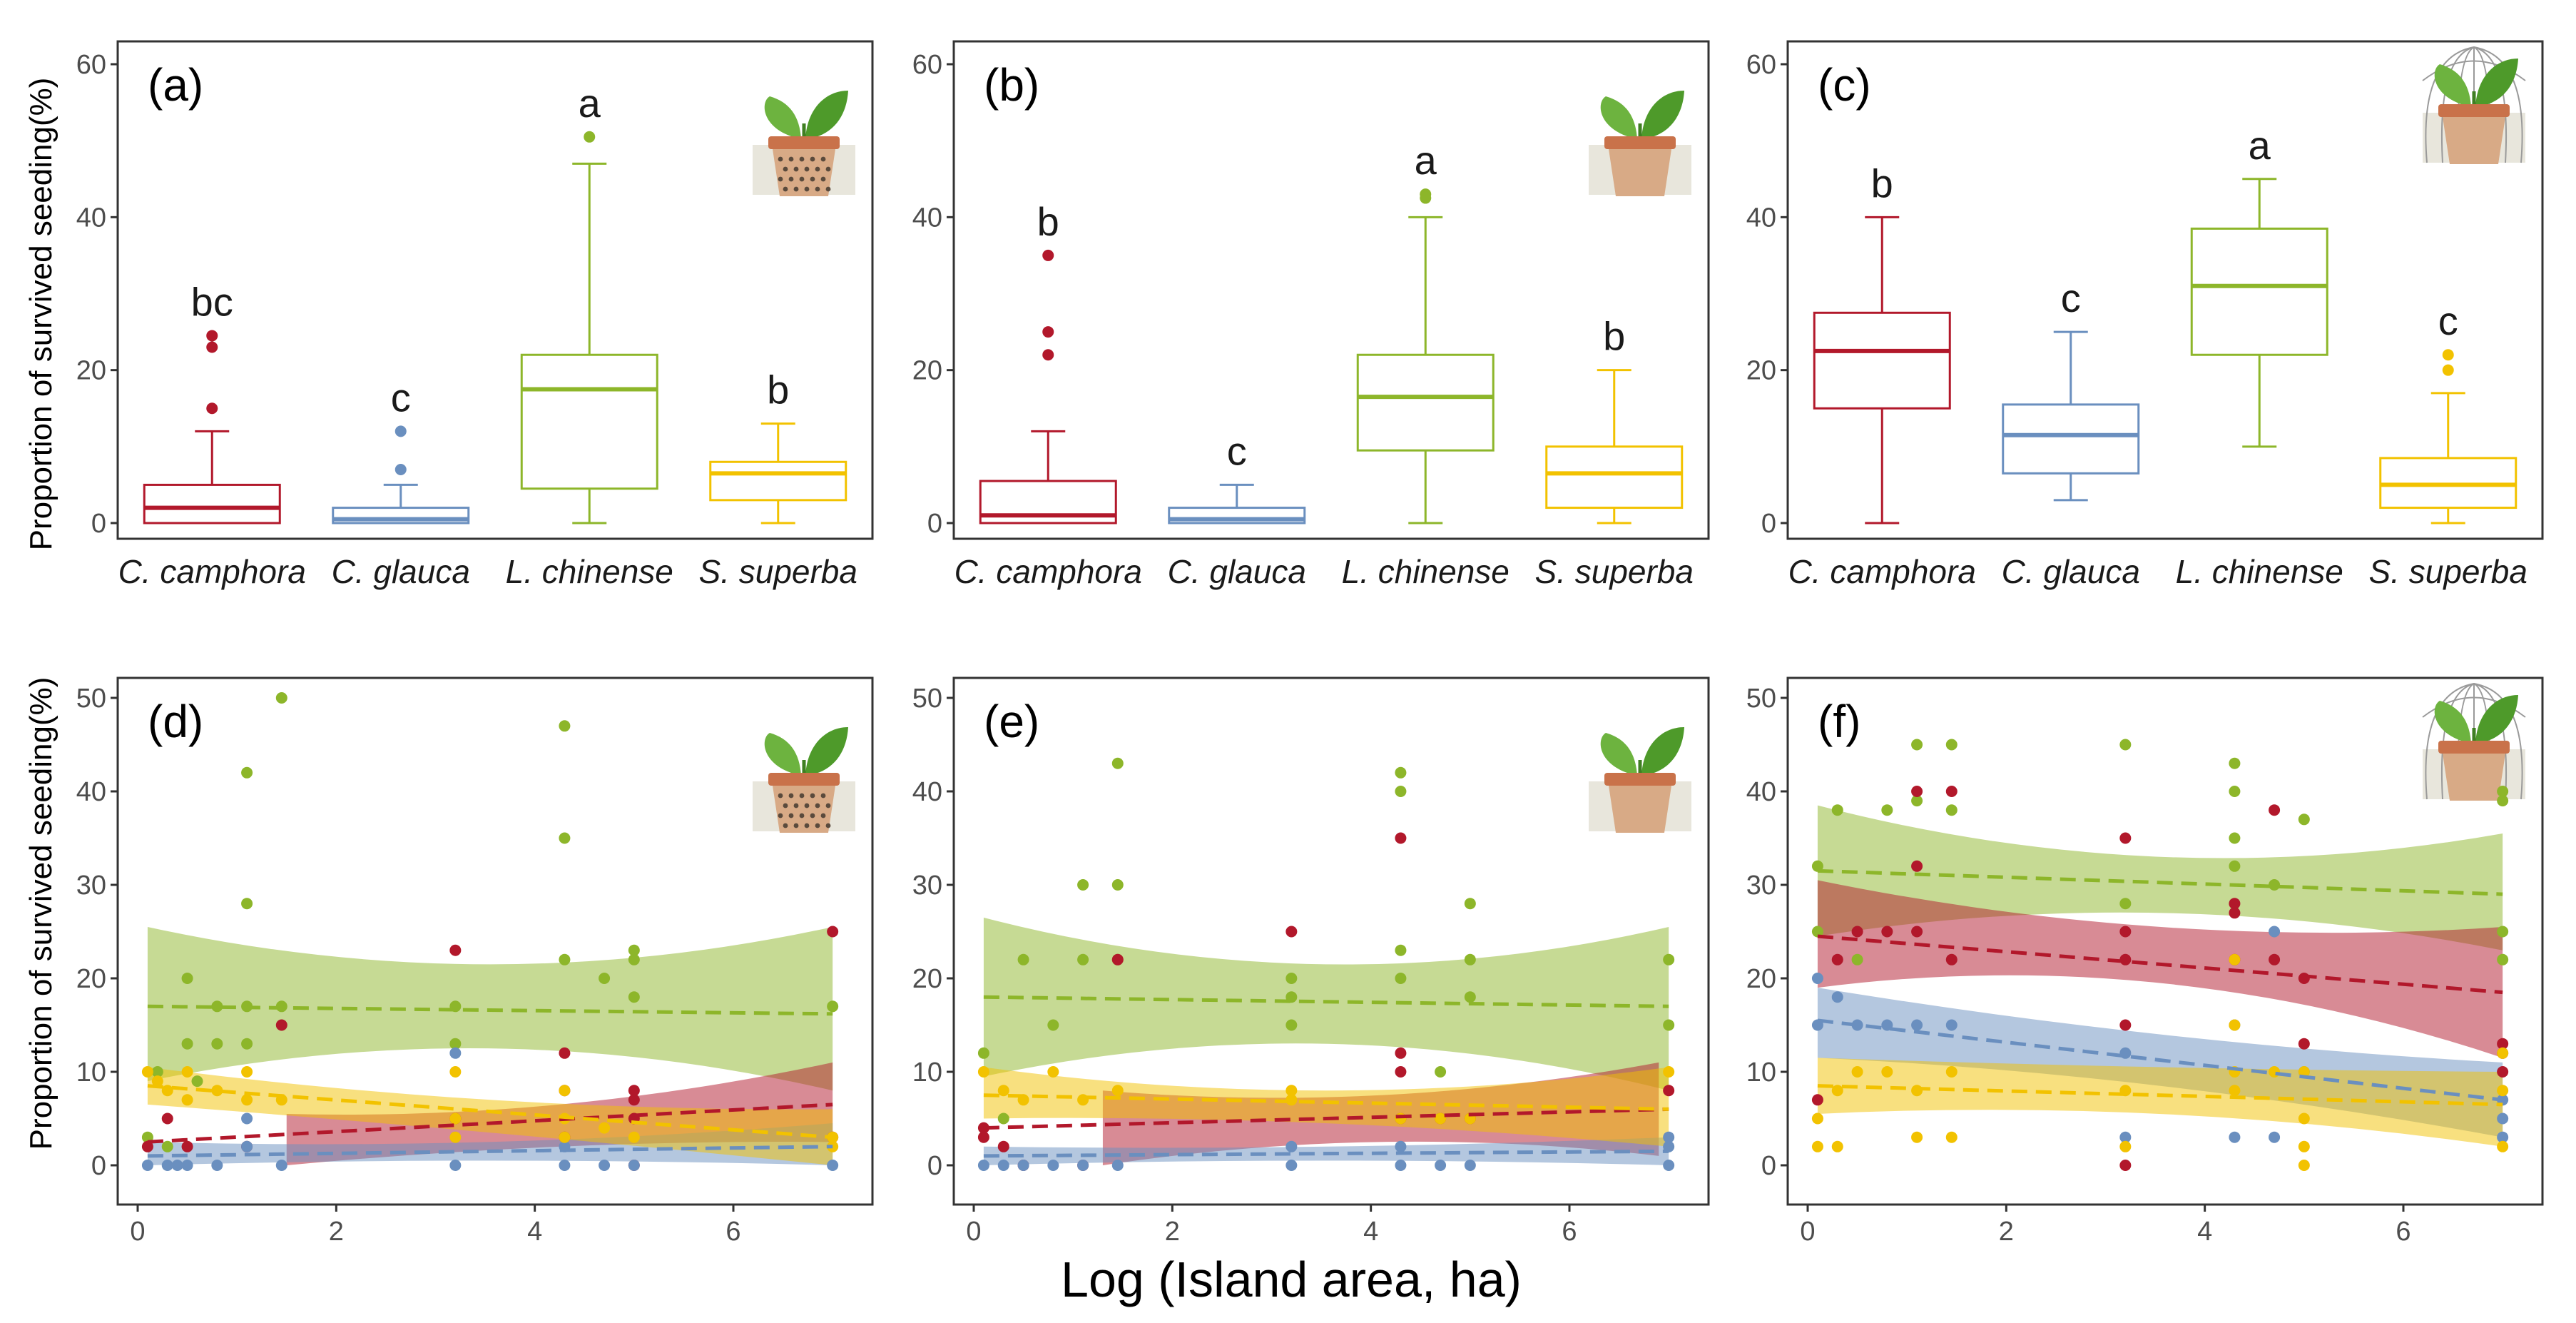 This screenshot has height=1323, width=2576. What do you see at coordinates (91, 65) in the screenshot?
I see `y-tick-label: 60` at bounding box center [91, 65].